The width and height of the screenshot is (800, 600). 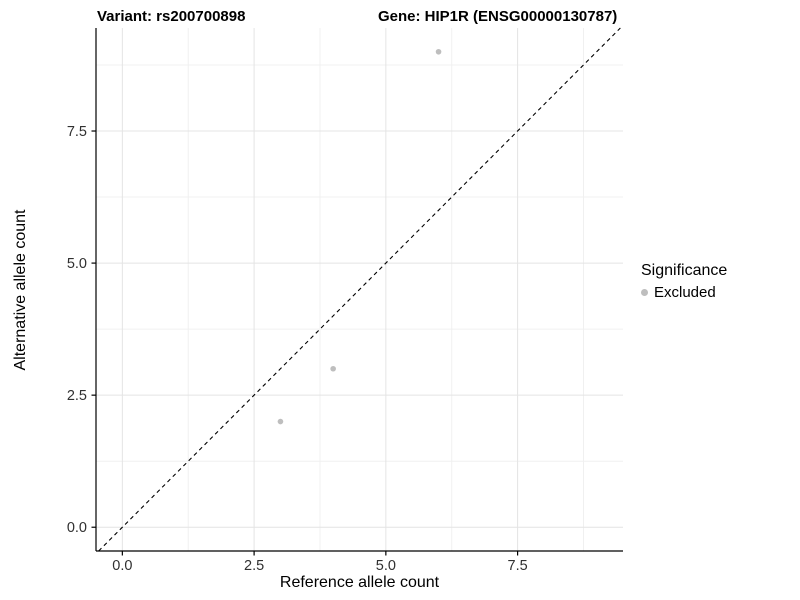 What do you see at coordinates (122, 566) in the screenshot?
I see `x-tick-label: 0.0` at bounding box center [122, 566].